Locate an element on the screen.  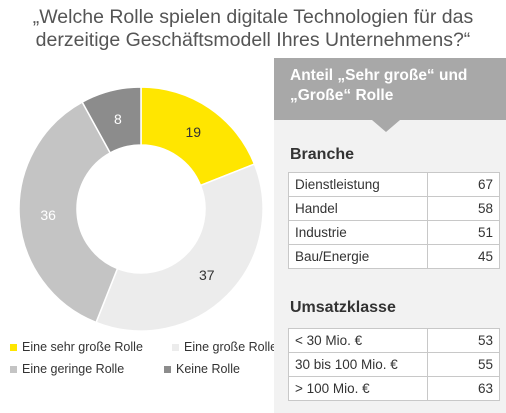
panel-header-arrow is located at coordinates (386, 126).